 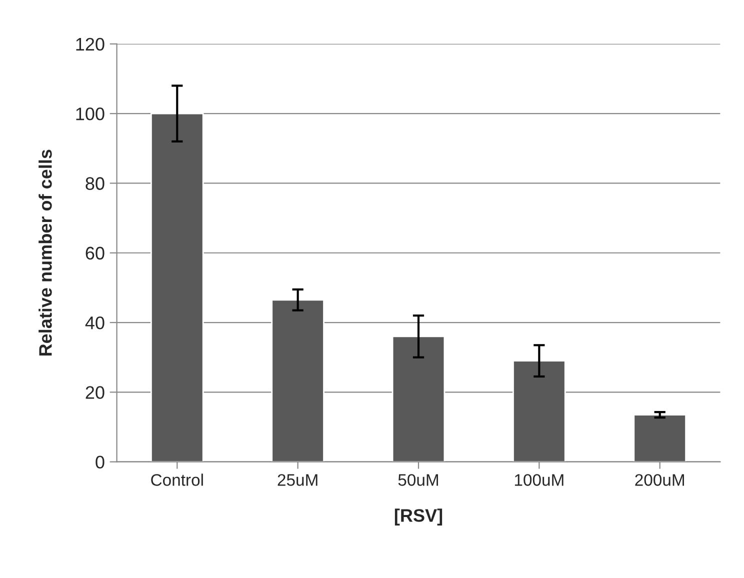 What do you see at coordinates (90, 114) in the screenshot?
I see `y-tick-label: 100` at bounding box center [90, 114].